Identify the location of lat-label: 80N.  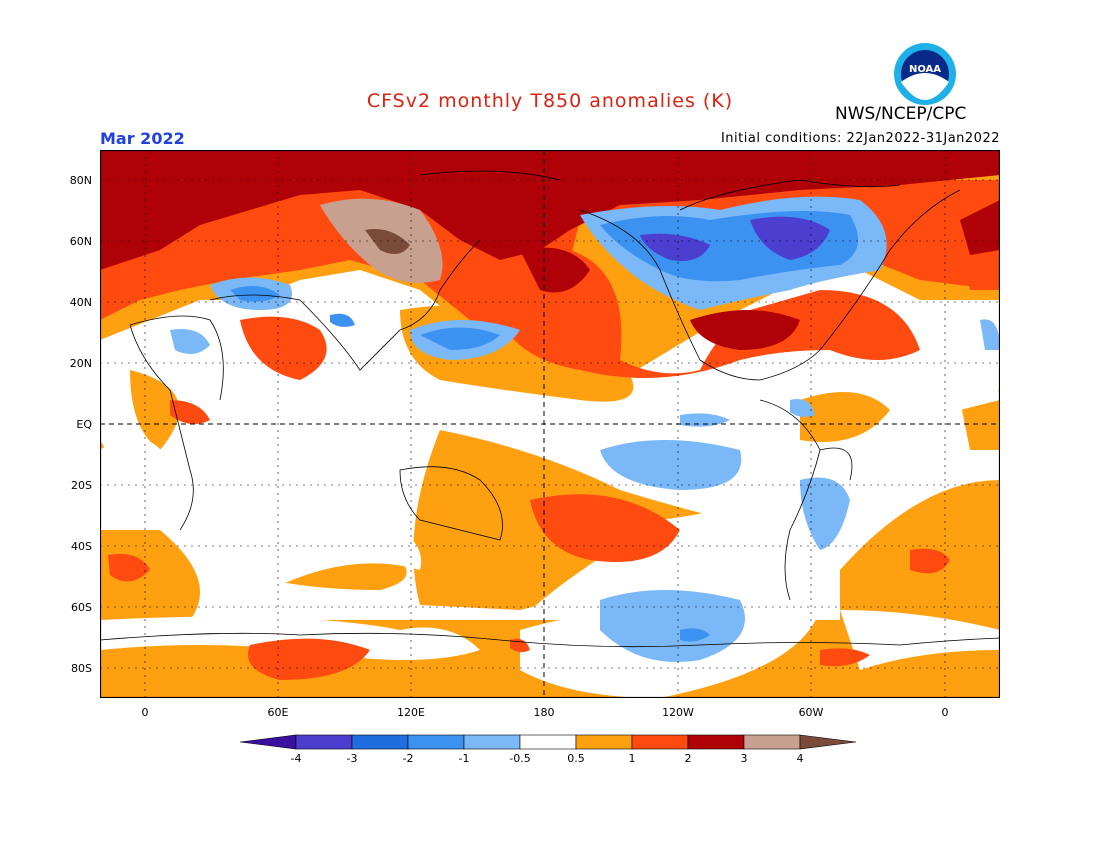
(80, 180).